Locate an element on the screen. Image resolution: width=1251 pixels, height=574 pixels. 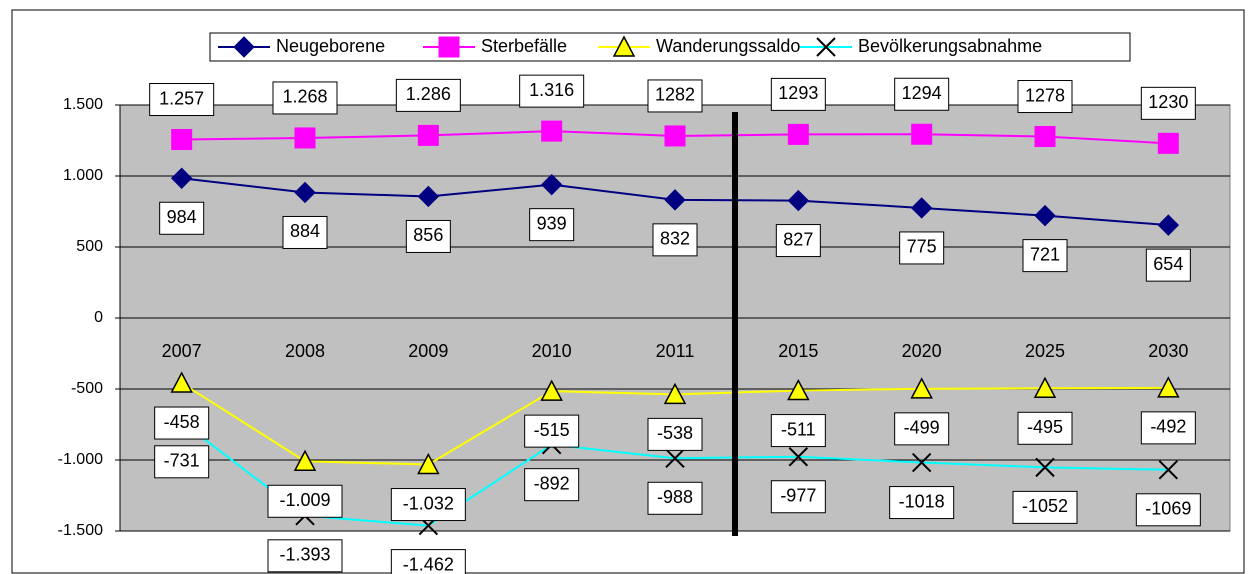
data-label: 1278 is located at coordinates (1045, 95).